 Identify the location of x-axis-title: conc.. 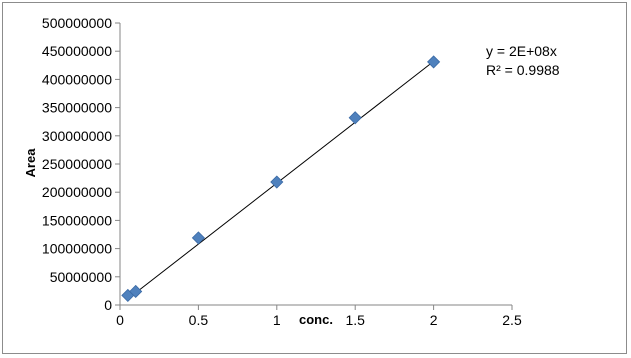
(316, 319).